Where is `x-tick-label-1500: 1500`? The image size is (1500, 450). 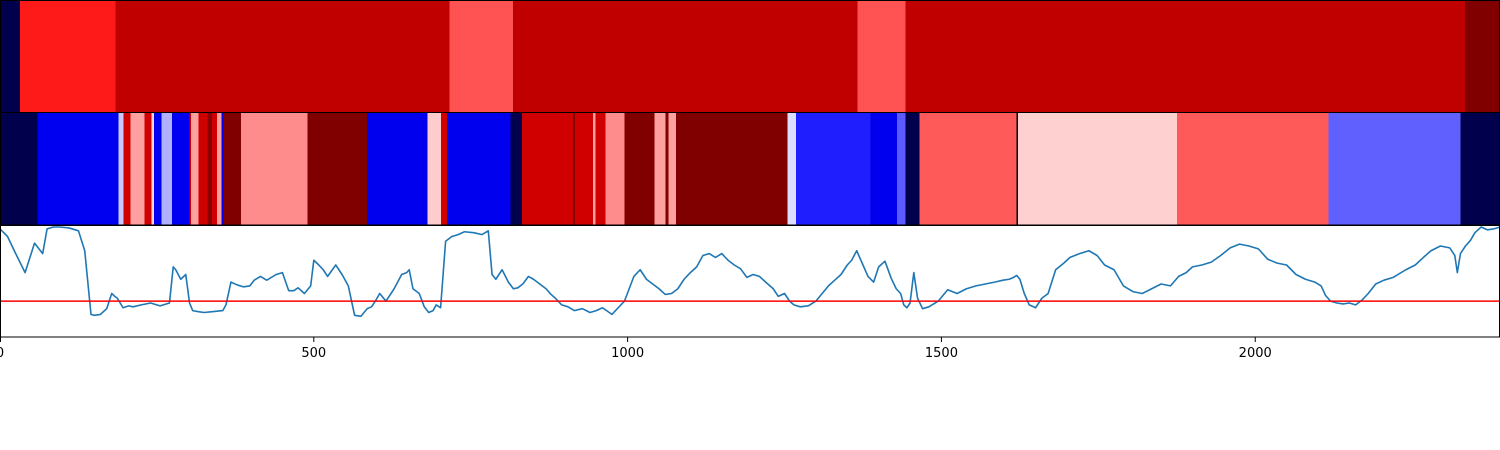 x-tick-label-1500: 1500 is located at coordinates (941, 353).